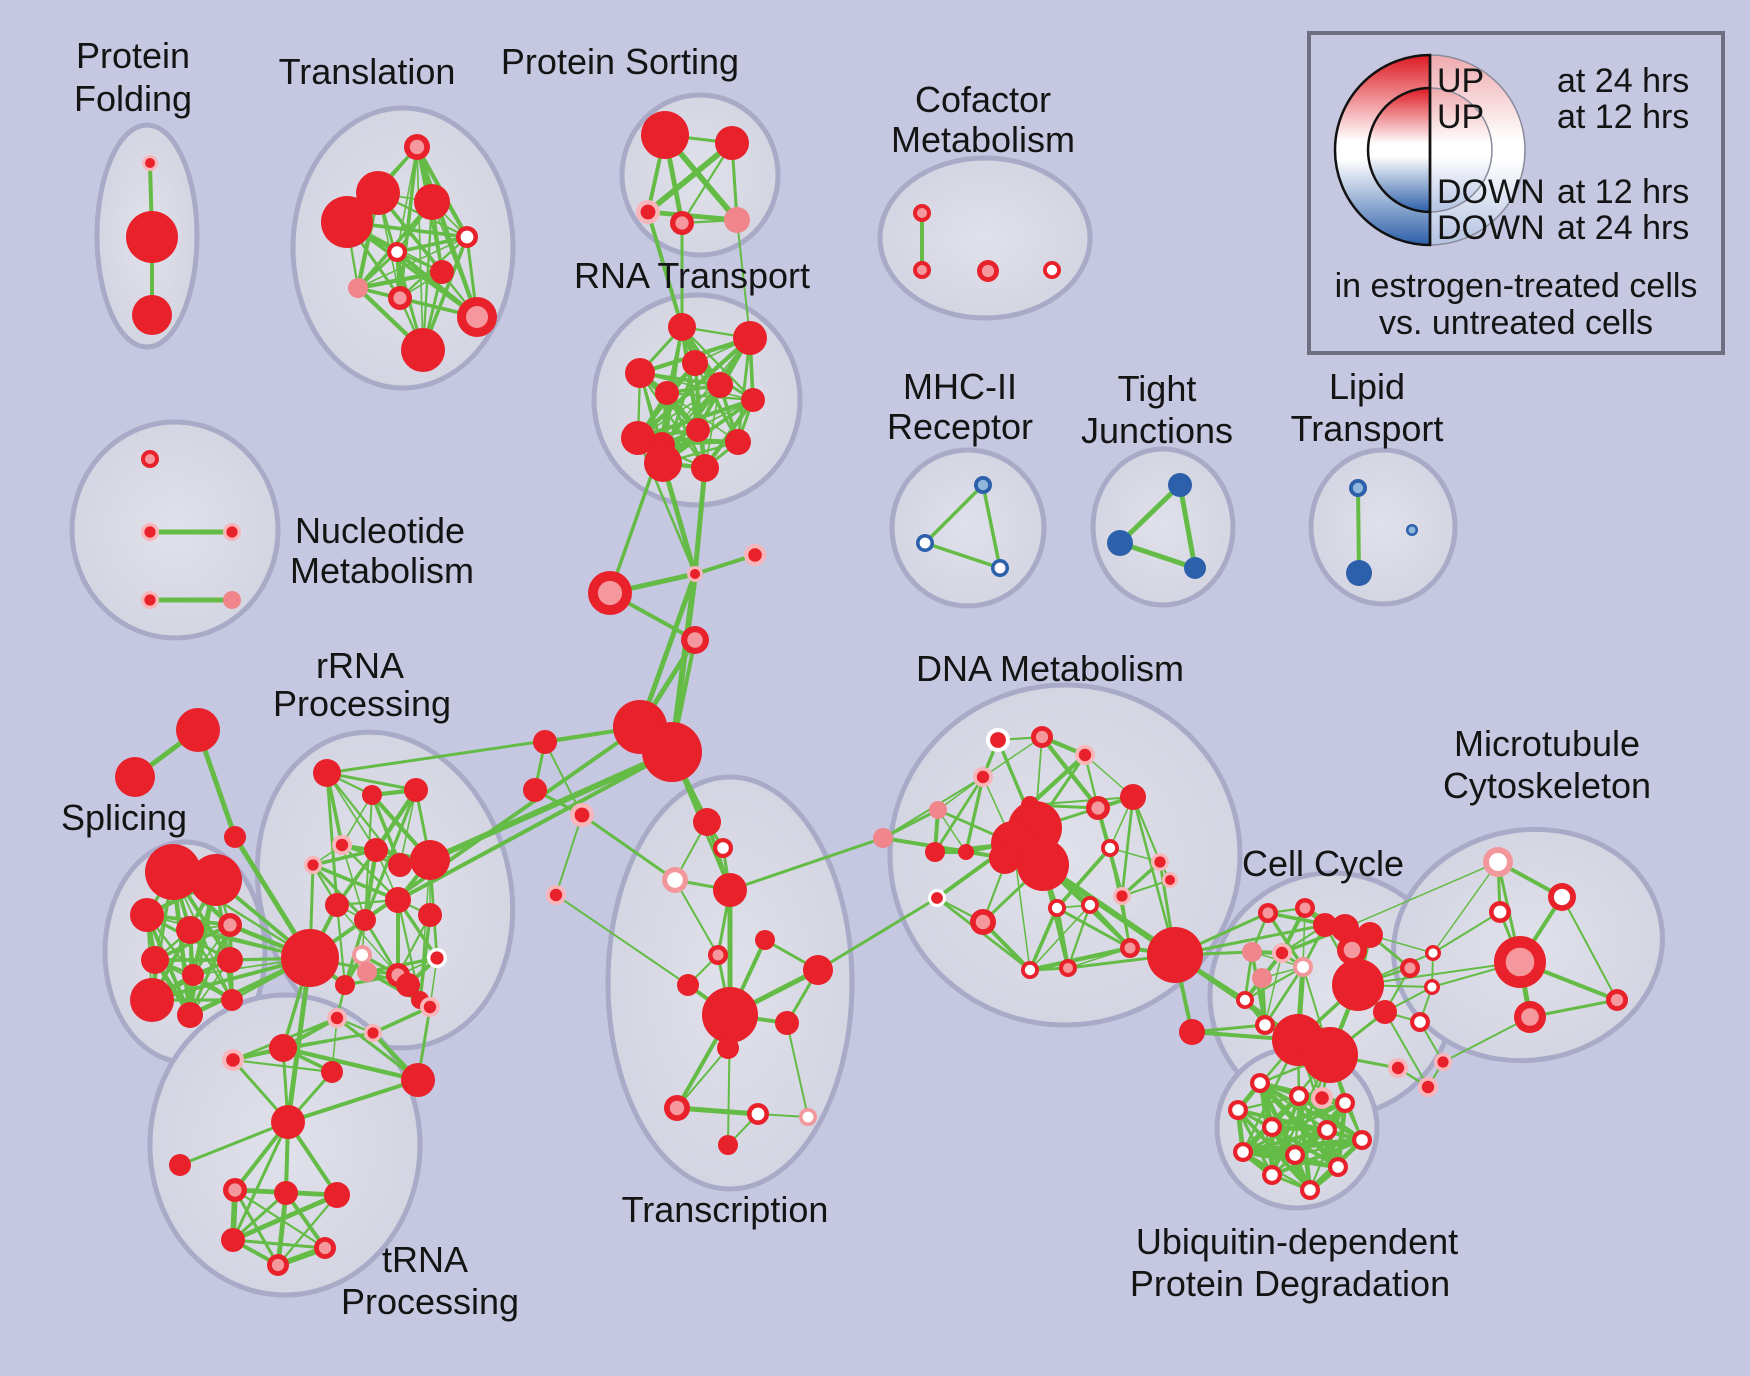  I want to click on edge-mhc-ii-receptor, so click(954, 514).